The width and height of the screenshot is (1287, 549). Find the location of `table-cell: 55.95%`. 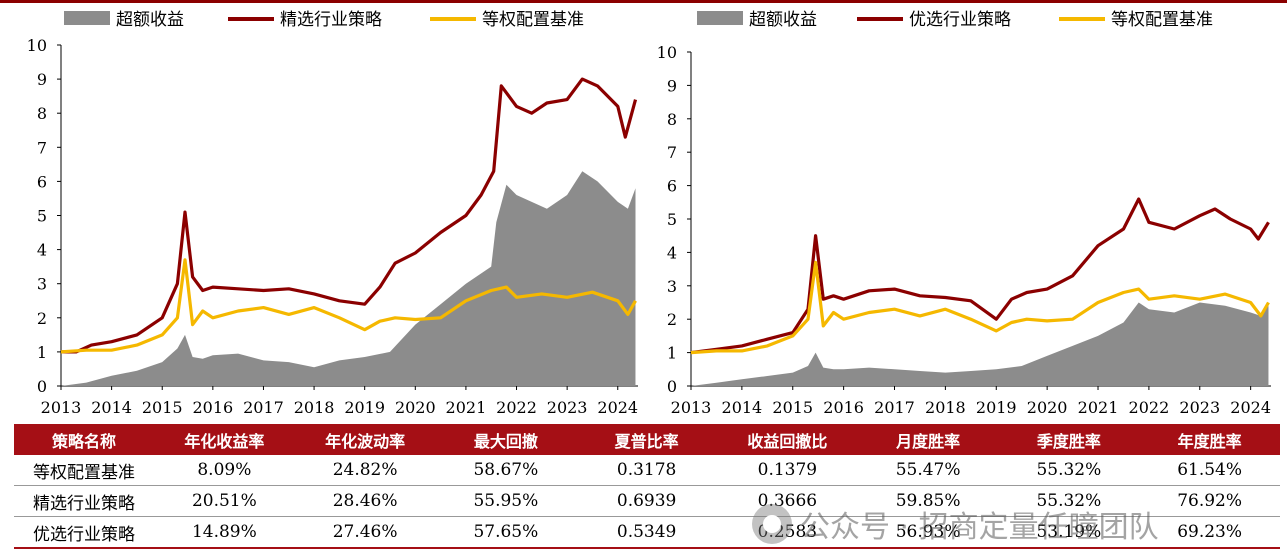

table-cell: 55.95% is located at coordinates (506, 501).